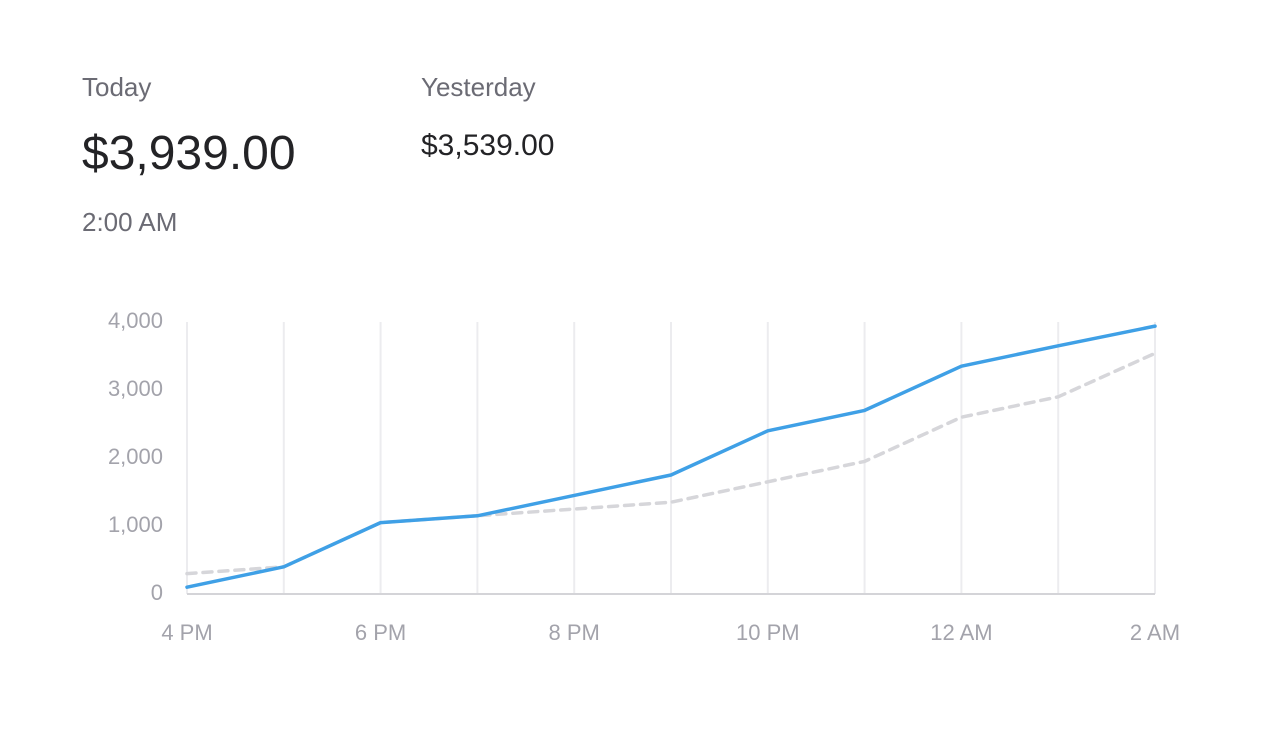 This screenshot has width=1280, height=738. Describe the element at coordinates (380, 632) in the screenshot. I see `x-tick-label: 6 PM` at that location.